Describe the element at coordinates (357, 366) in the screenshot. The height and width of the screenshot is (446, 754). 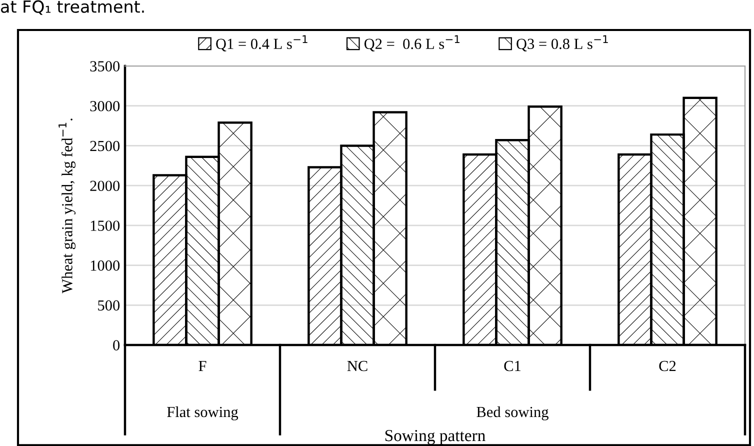
I see `x-tick-label: NC` at that location.